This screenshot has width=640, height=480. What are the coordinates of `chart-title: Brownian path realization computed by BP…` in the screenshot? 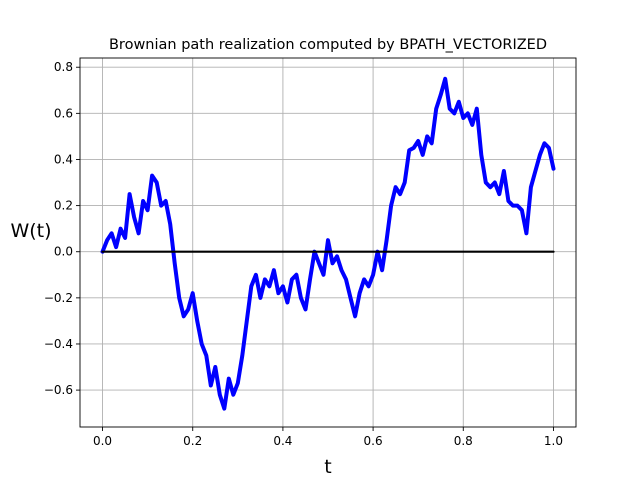 It's located at (328, 45).